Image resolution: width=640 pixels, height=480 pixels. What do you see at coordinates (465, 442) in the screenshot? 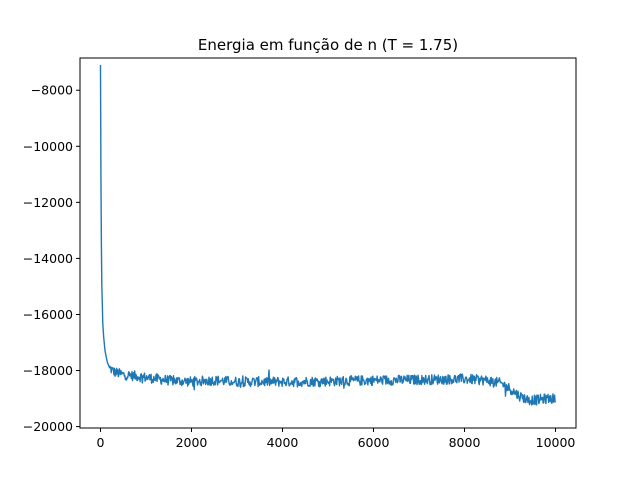
I see `x-tick-label: 8000` at bounding box center [465, 442].